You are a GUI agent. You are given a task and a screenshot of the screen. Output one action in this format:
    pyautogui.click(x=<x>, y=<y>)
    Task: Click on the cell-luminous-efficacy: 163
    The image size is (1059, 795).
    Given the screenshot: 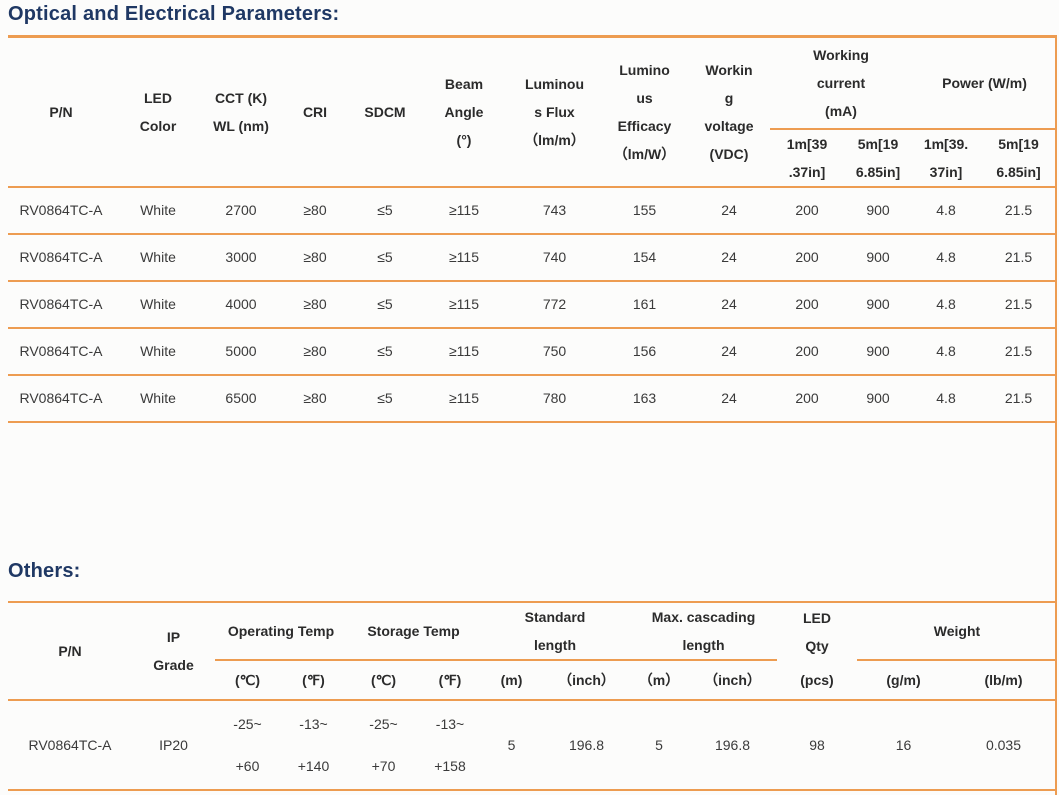 What is the action you would take?
    pyautogui.click(x=644, y=398)
    